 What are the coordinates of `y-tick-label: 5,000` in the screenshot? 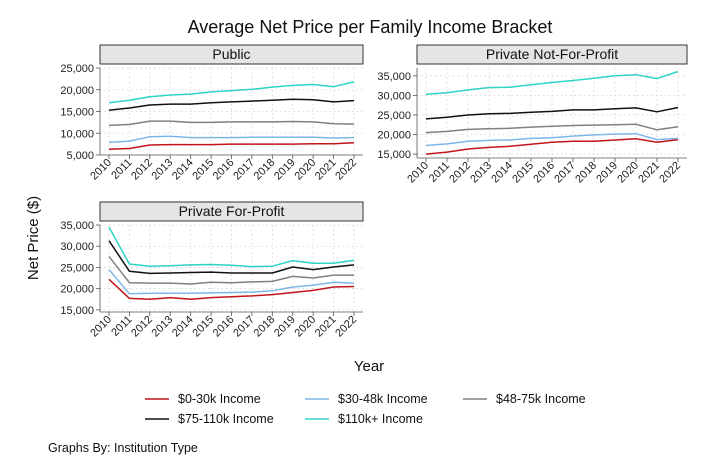 It's located at (80, 156).